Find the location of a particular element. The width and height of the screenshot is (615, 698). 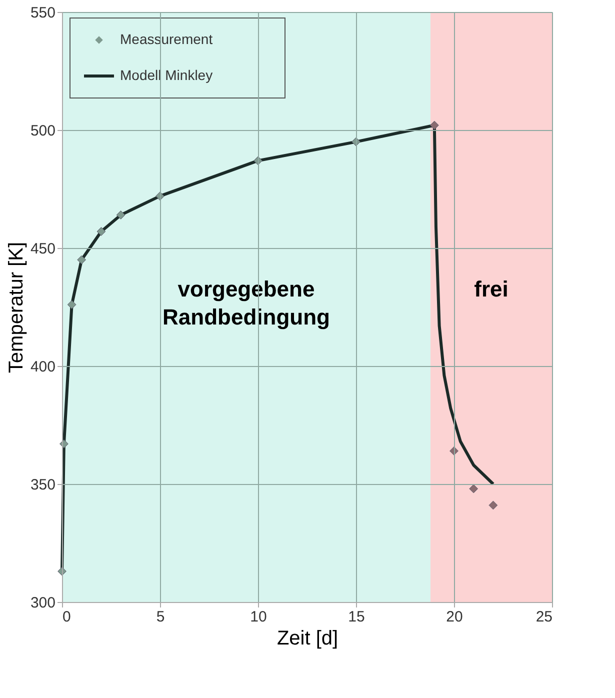

band-label: vorgegebene Randbedingung is located at coordinates (246, 303).